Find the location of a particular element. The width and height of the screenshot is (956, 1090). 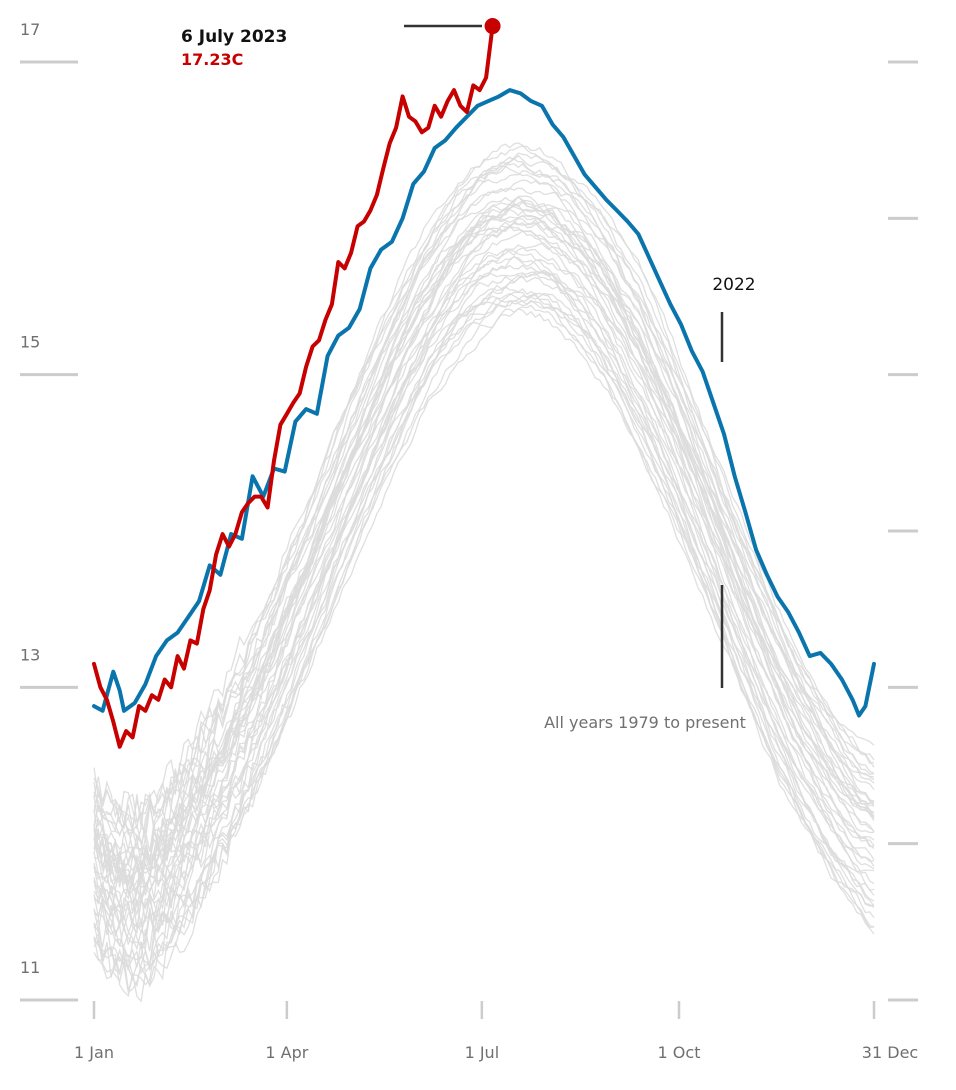

y-tick-label: 13 is located at coordinates (30, 654).